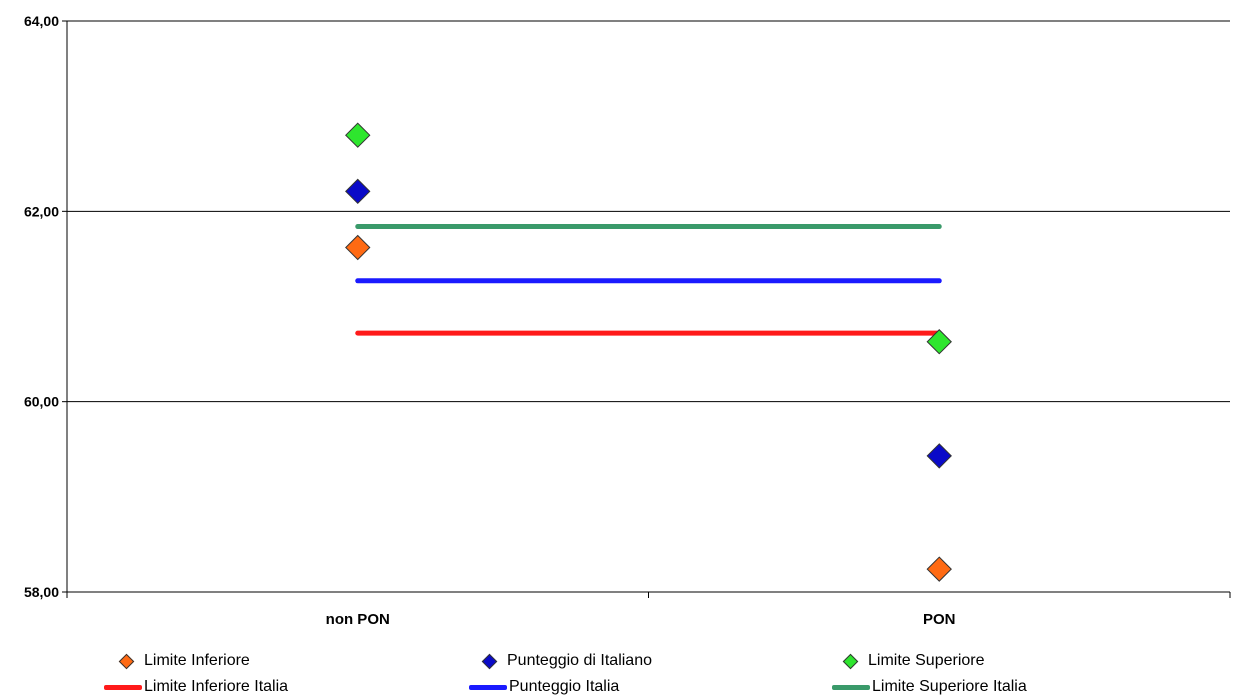 The image size is (1238, 700). I want to click on y-tick-label: 58,00, so click(41, 592).